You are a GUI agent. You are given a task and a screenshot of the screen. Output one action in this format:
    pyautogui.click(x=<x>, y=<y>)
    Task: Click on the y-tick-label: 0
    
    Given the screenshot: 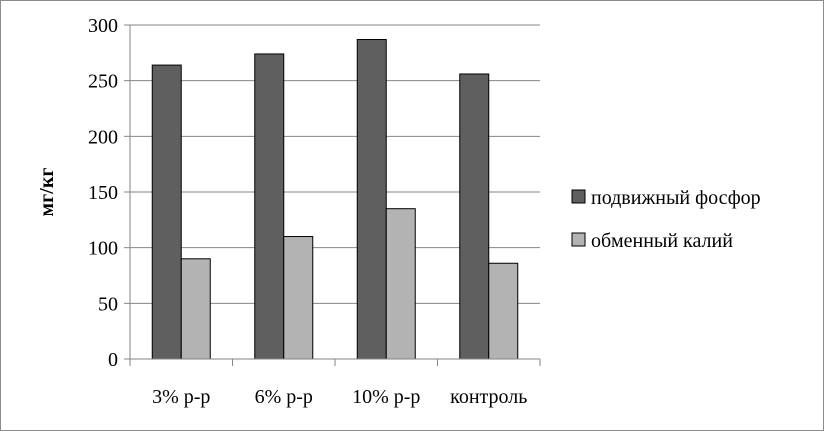 What is the action you would take?
    pyautogui.click(x=113, y=360)
    